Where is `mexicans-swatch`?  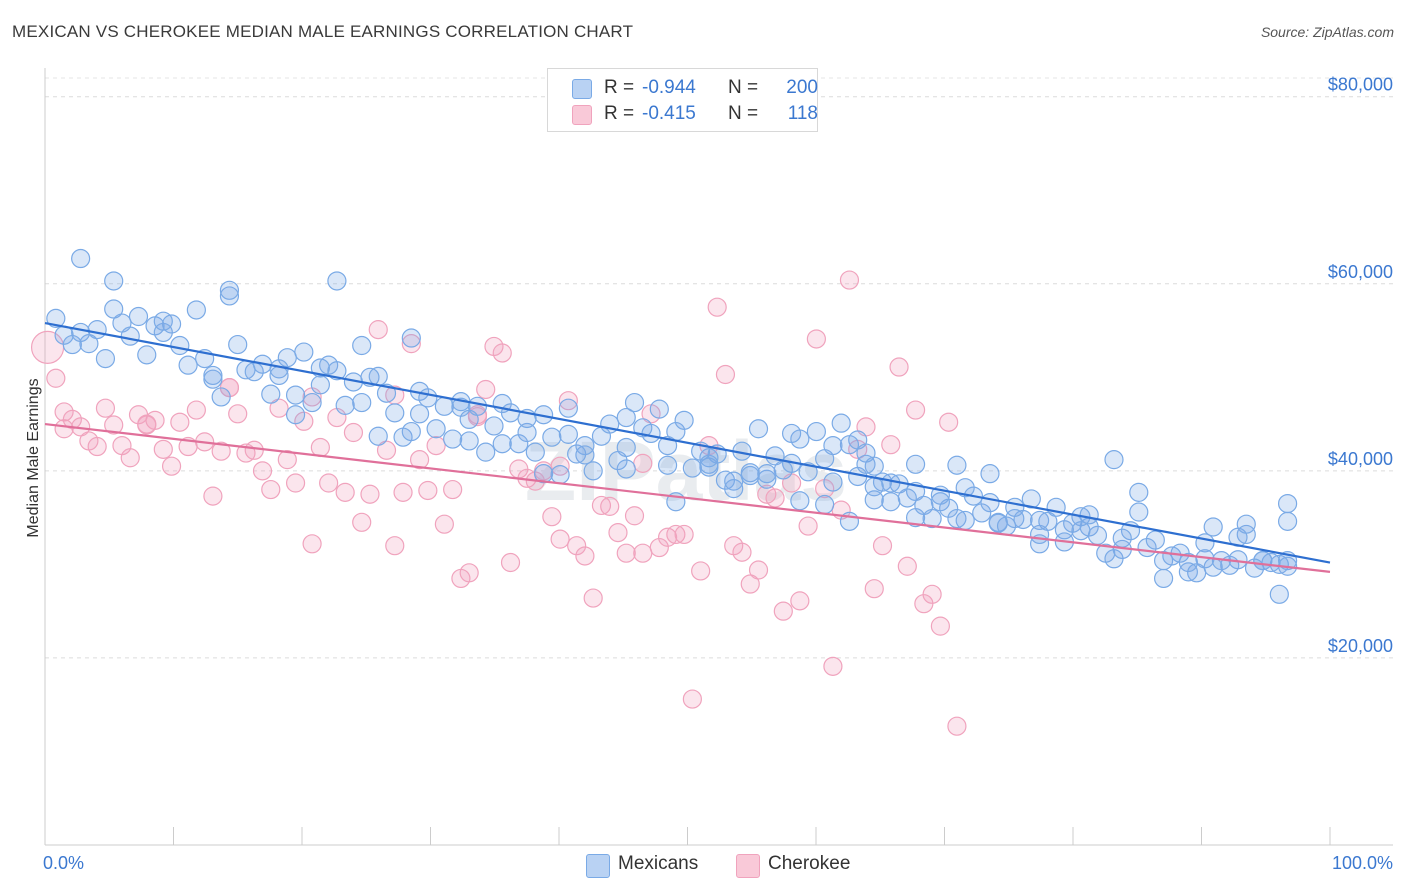 mexicans-swatch is located at coordinates (582, 89).